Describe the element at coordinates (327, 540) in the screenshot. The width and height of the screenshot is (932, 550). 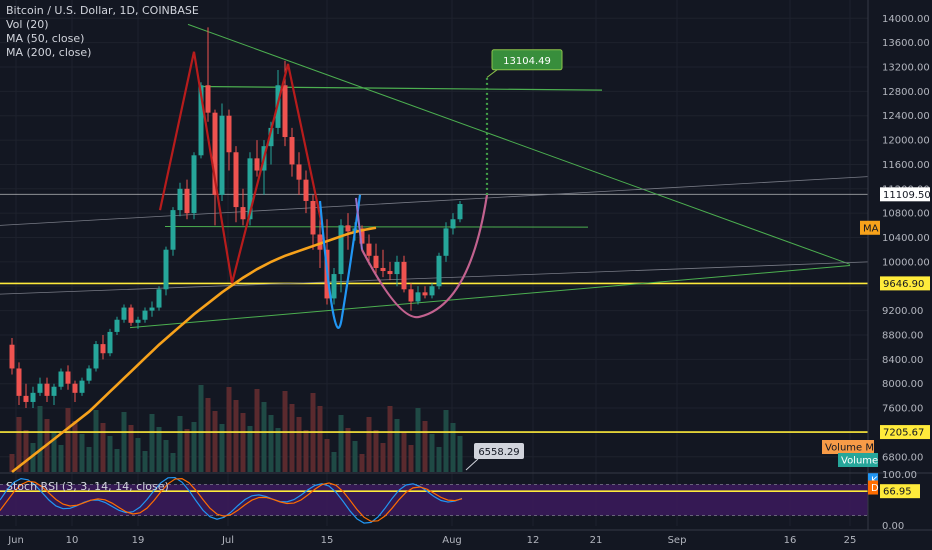
I see `time-label: 15` at that location.